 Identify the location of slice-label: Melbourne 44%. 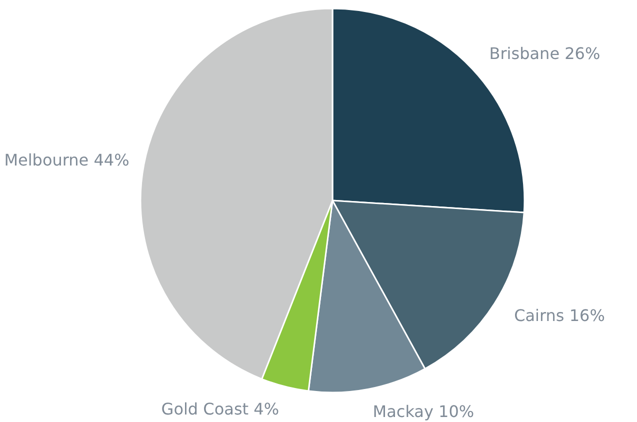
(67, 160).